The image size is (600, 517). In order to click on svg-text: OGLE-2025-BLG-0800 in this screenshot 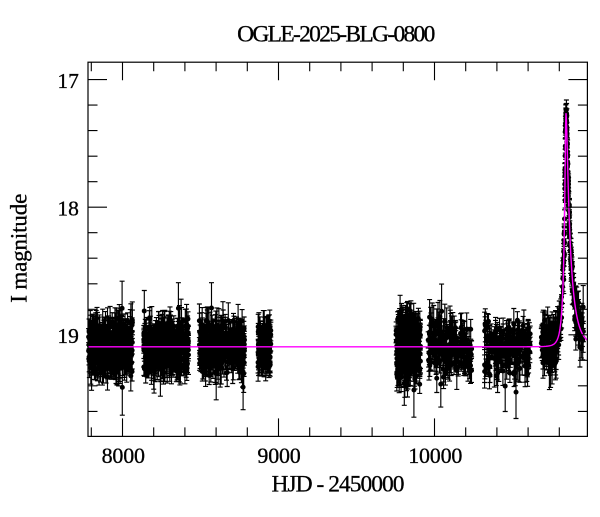, I will do `click(335, 34)`.